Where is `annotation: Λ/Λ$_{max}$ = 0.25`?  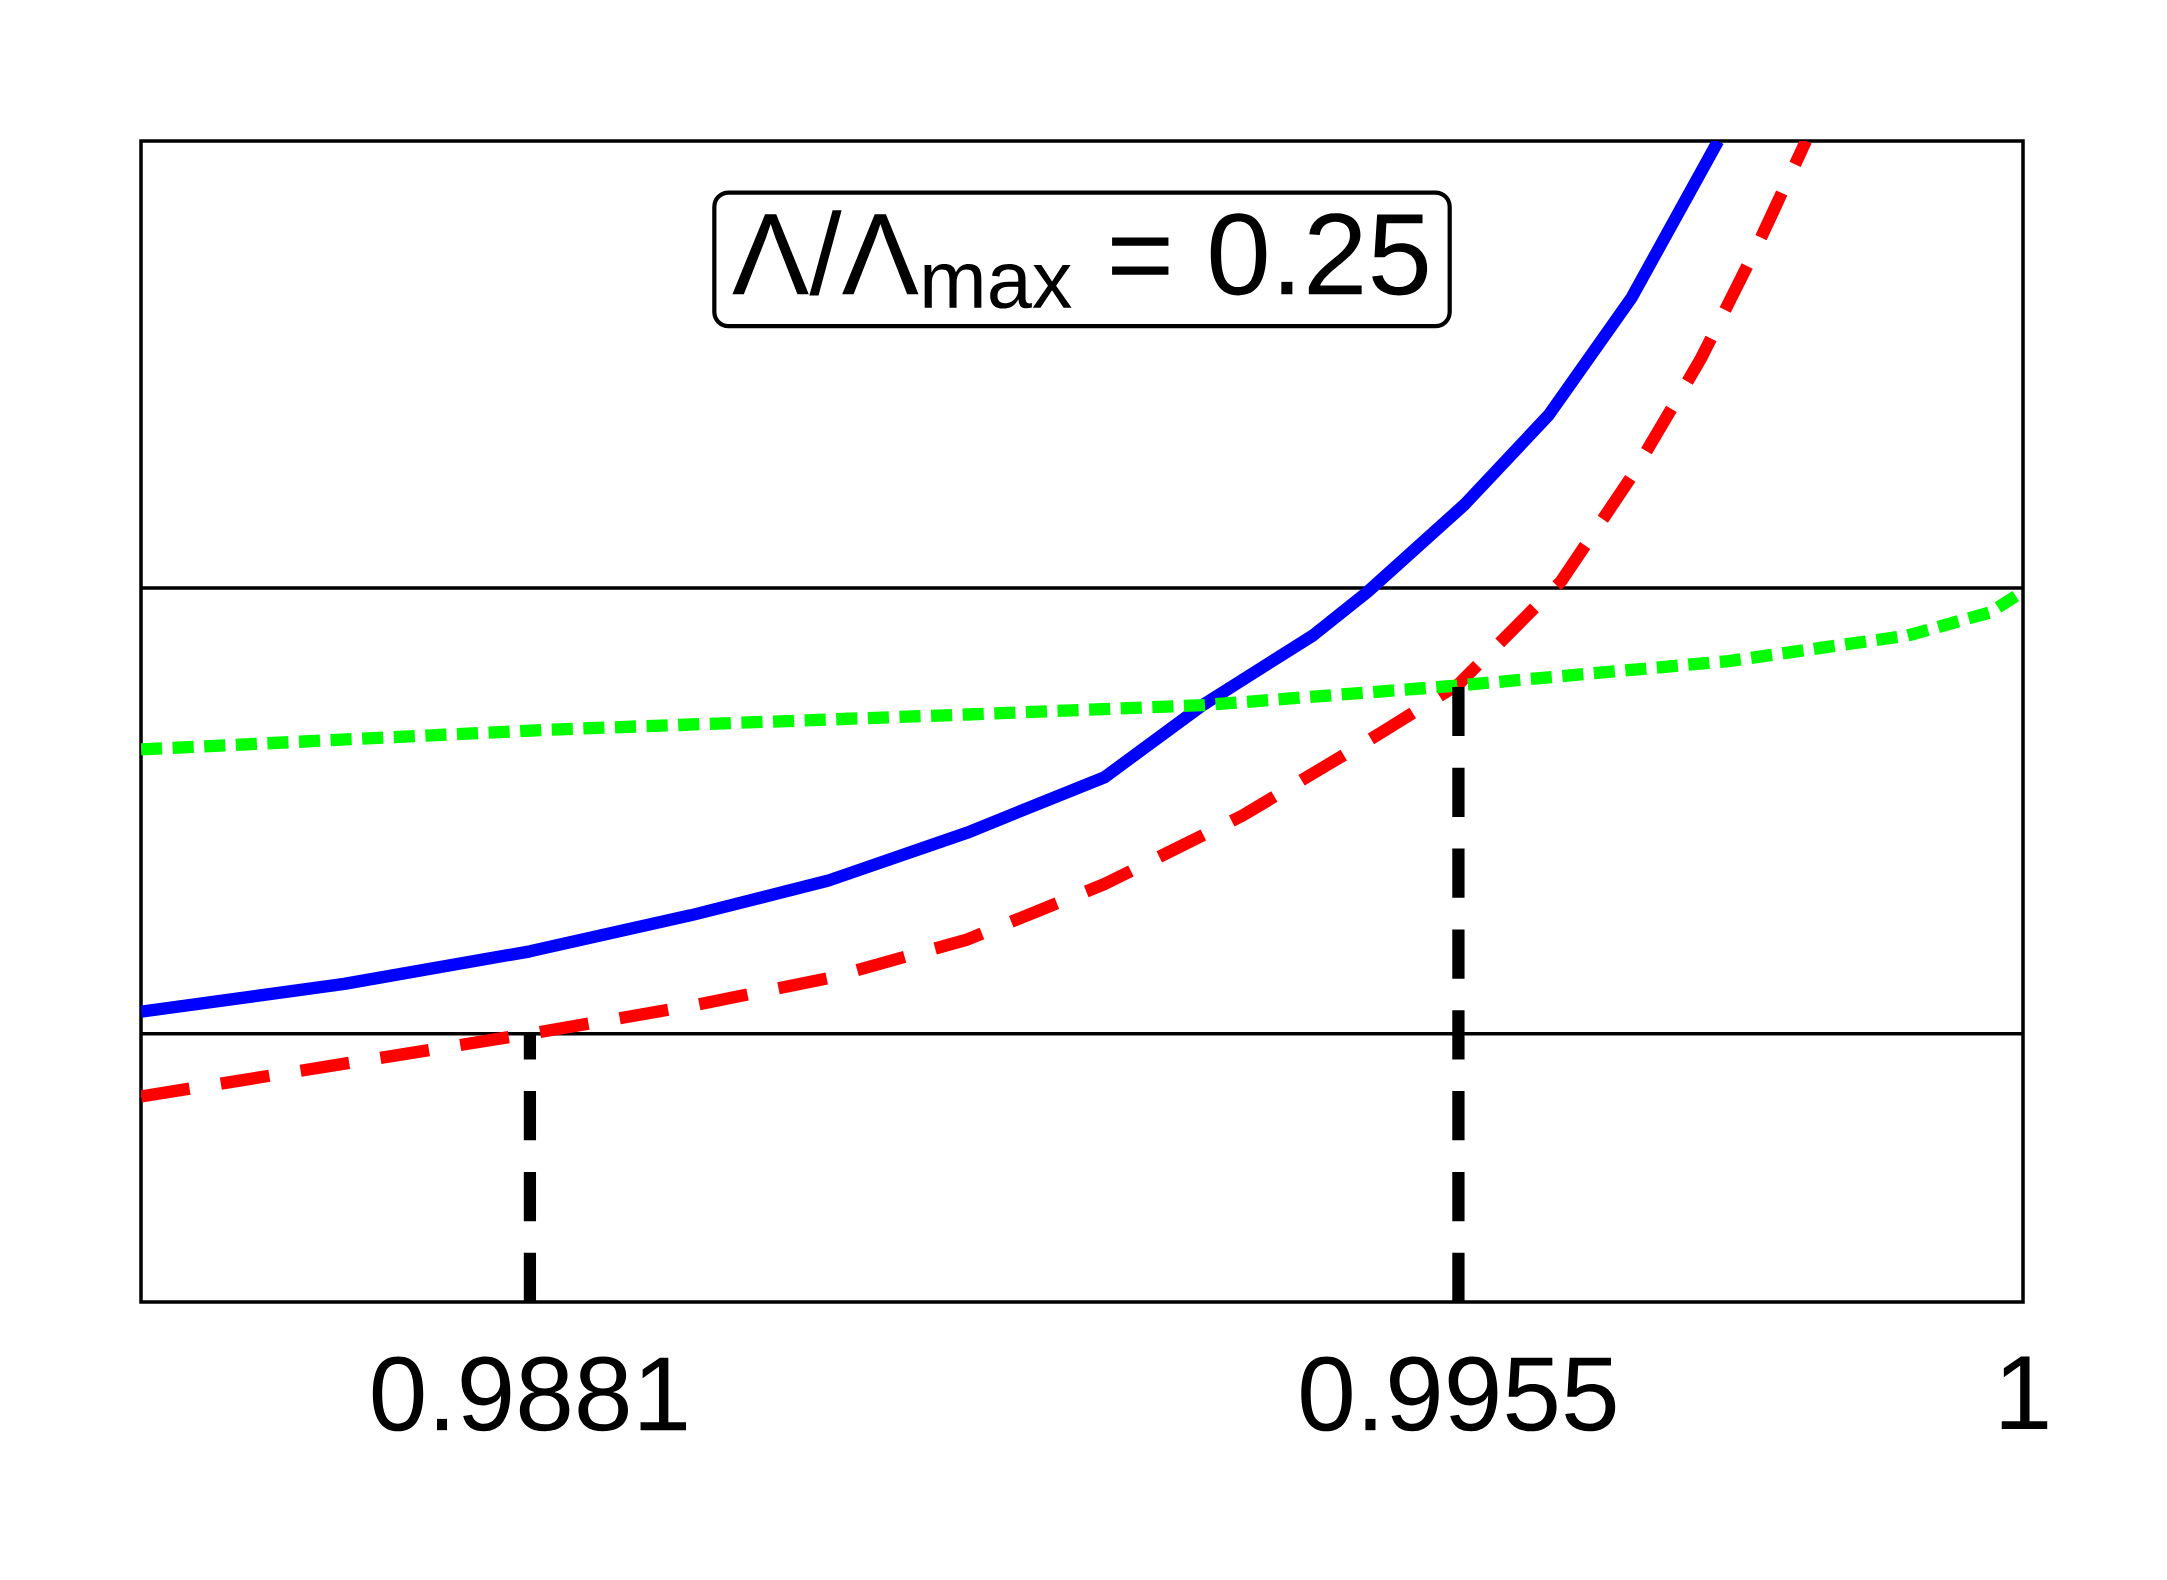
annotation: Λ/Λ$_{max}$ = 0.25 is located at coordinates (1080, 259).